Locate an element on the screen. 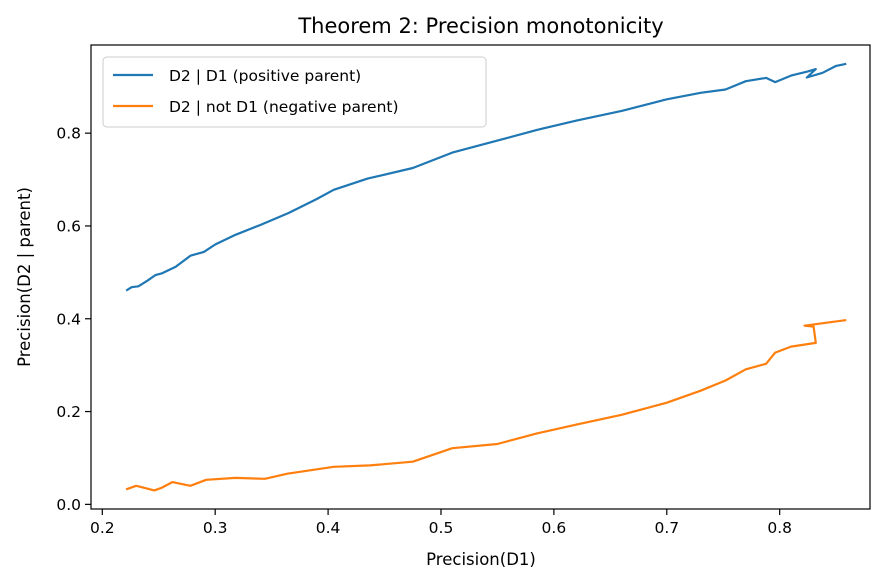 The height and width of the screenshot is (584, 884). y-tick-label: 0.4 is located at coordinates (68, 319).